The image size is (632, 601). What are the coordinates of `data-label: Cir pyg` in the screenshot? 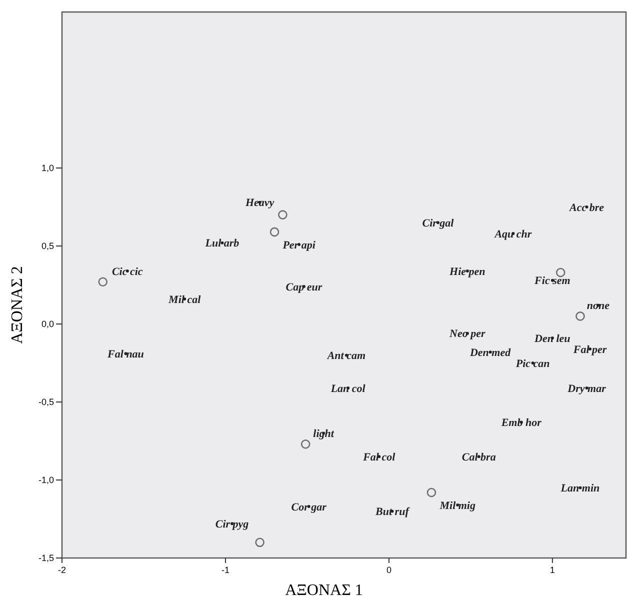 It's located at (232, 524).